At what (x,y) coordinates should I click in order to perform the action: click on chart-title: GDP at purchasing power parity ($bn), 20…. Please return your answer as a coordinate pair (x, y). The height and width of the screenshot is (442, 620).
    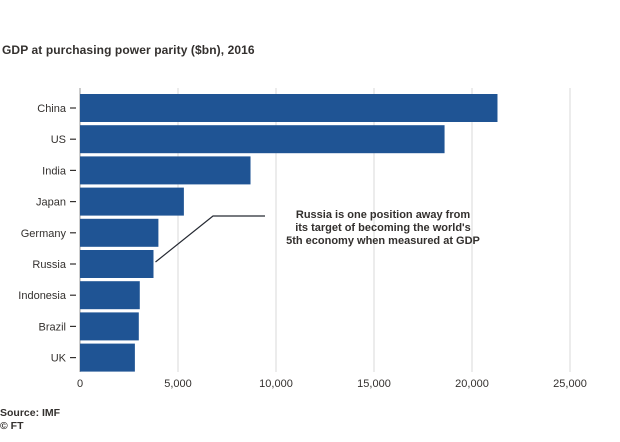
    Looking at the image, I should click on (128, 50).